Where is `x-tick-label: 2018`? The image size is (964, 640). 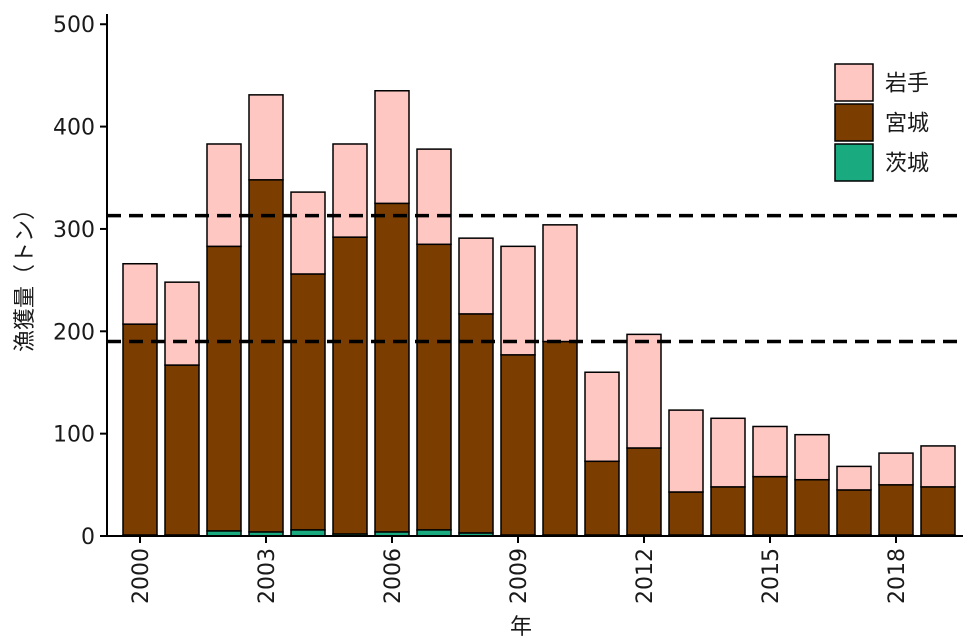 x-tick-label: 2018 is located at coordinates (897, 576).